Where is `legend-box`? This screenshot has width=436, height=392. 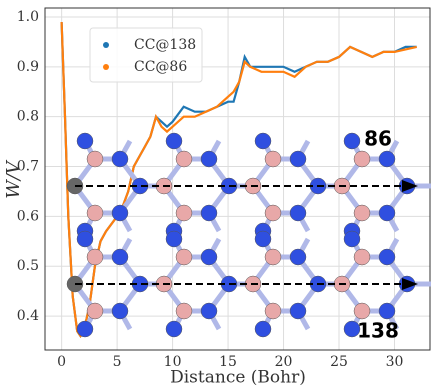
legend-box is located at coordinates (146, 55).